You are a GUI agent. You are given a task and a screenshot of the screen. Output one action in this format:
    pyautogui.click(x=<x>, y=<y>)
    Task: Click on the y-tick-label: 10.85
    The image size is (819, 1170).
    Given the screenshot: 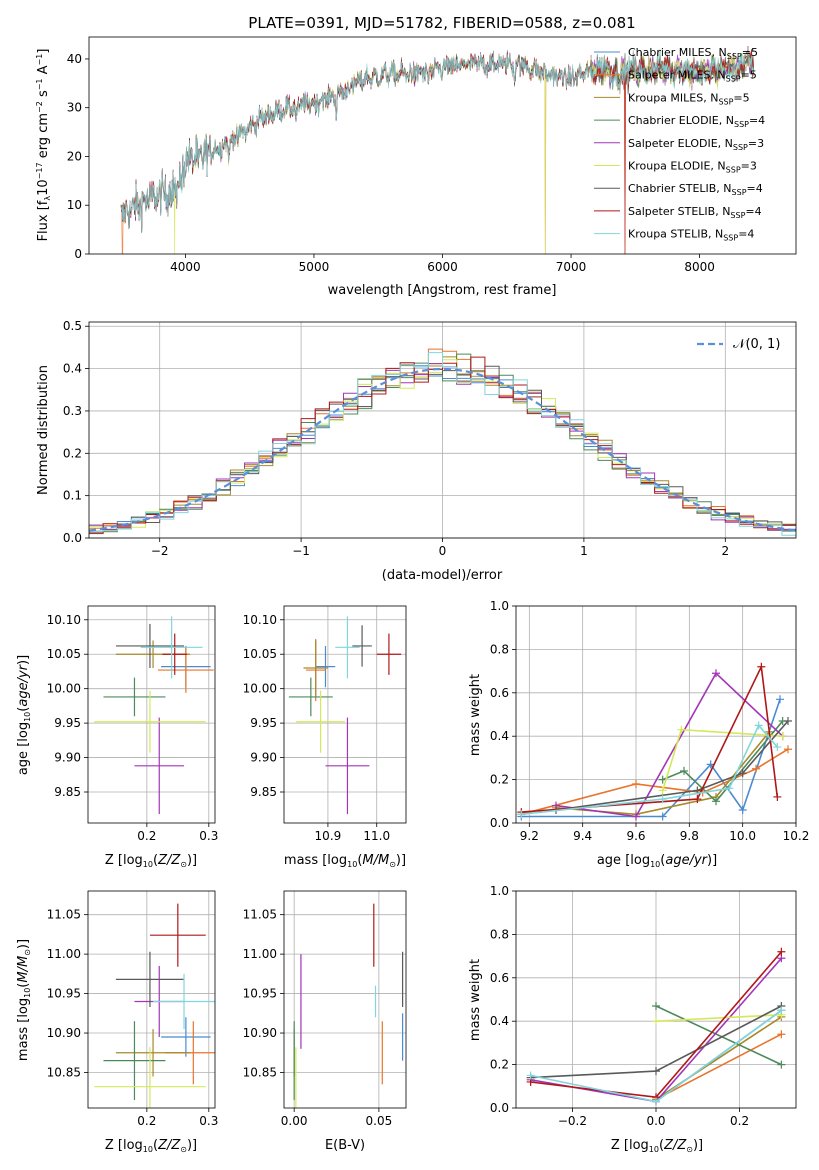 What is the action you would take?
    pyautogui.click(x=260, y=1072)
    